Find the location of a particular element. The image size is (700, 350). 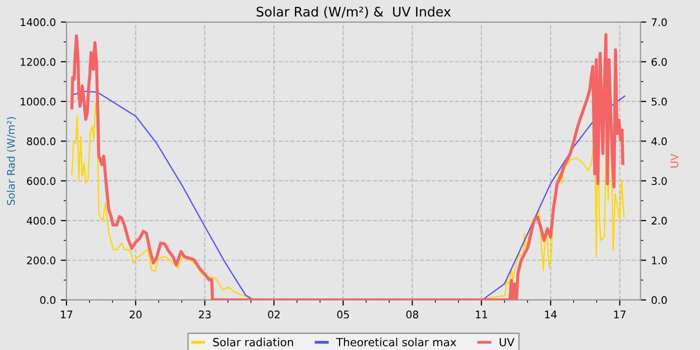

y2-tick-label: 3.0 is located at coordinates (659, 181).